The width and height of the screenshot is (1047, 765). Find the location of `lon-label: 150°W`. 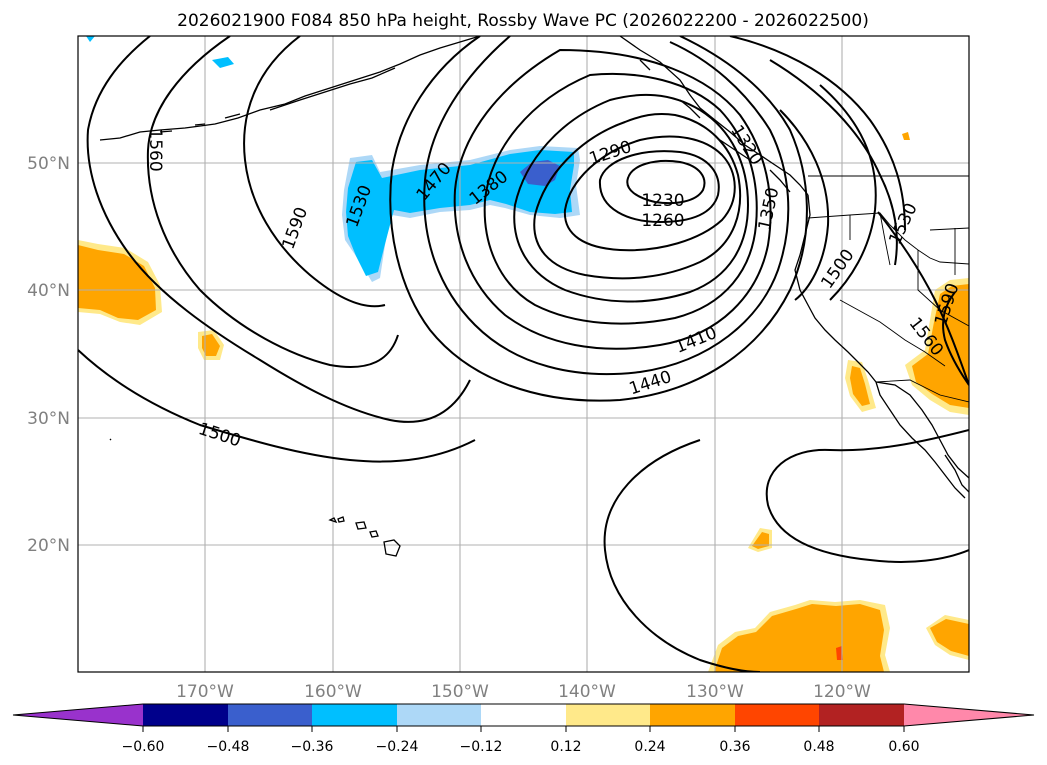

lon-label: 150°W is located at coordinates (460, 692).